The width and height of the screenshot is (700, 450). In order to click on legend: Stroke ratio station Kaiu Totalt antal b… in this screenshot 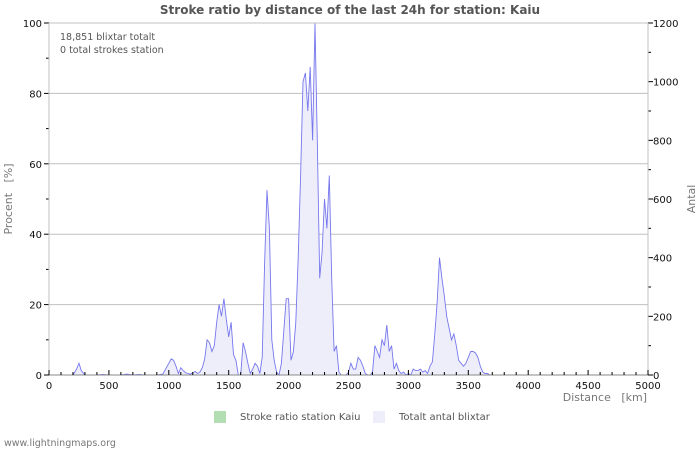, I will do `click(350, 418)`.